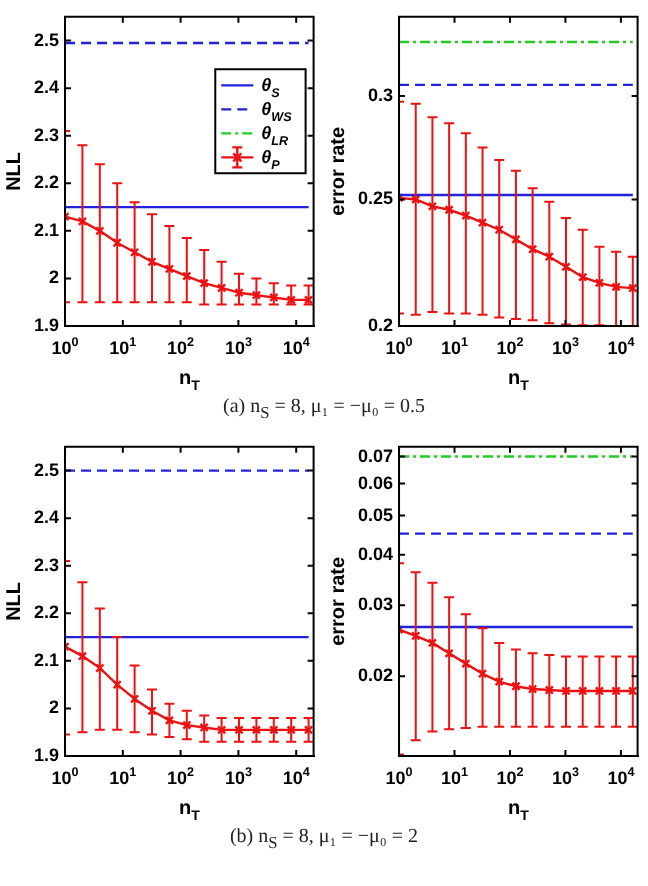 The image size is (648, 886). Describe the element at coordinates (375, 198) in the screenshot. I see `y-tick-label: 0.25` at that location.